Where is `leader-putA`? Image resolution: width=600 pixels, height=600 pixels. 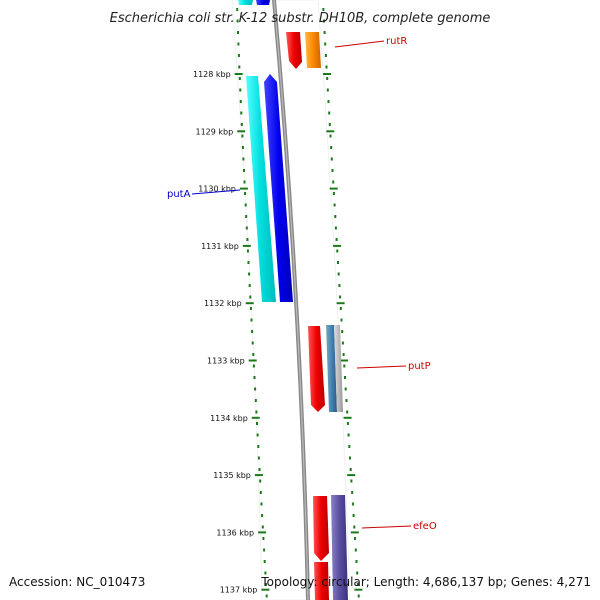
leader-putA is located at coordinates (216, 192).